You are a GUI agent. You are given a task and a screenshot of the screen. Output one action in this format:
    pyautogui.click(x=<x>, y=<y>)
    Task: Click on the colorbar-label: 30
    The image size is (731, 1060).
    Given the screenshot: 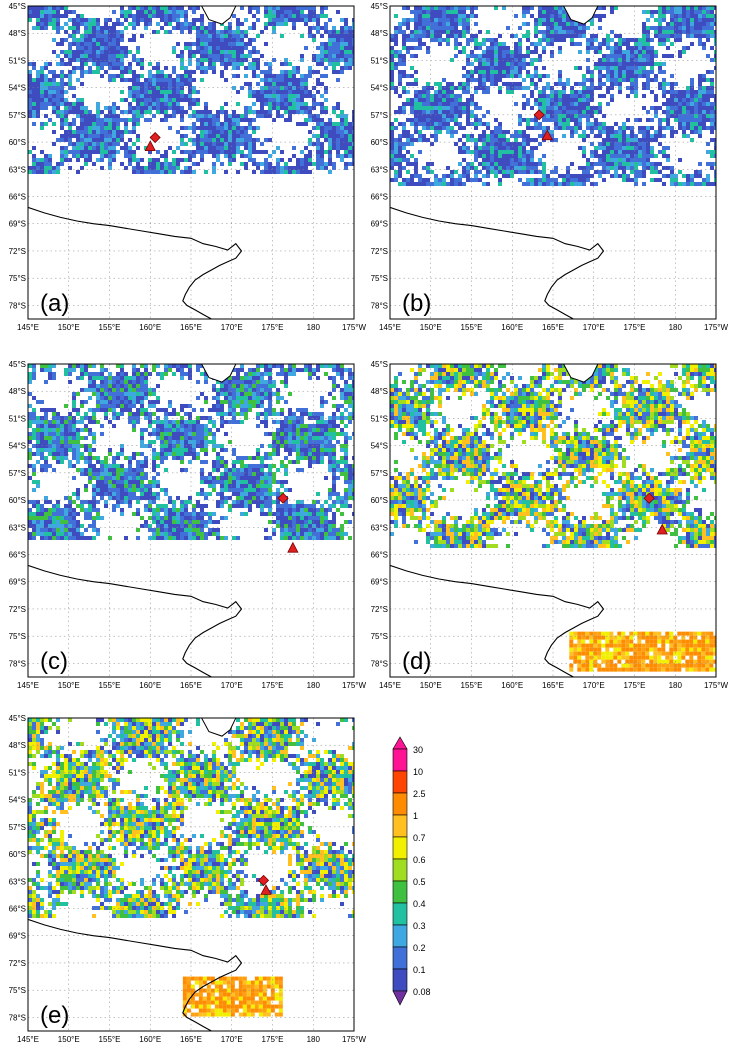 What is the action you would take?
    pyautogui.click(x=418, y=750)
    